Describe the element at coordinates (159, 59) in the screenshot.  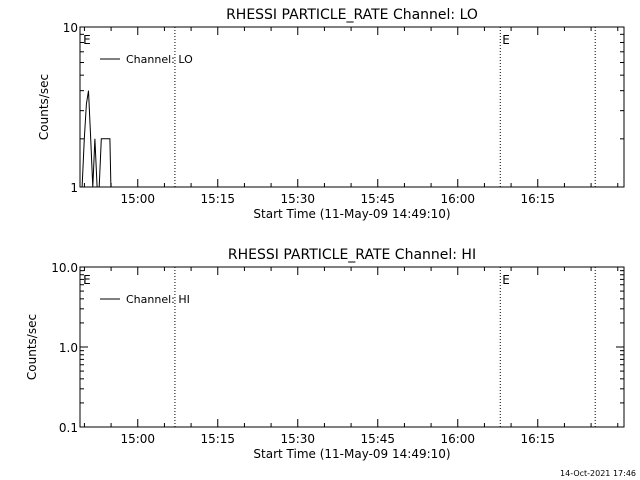
I see `legend-entry: Channel: LO` at that location.